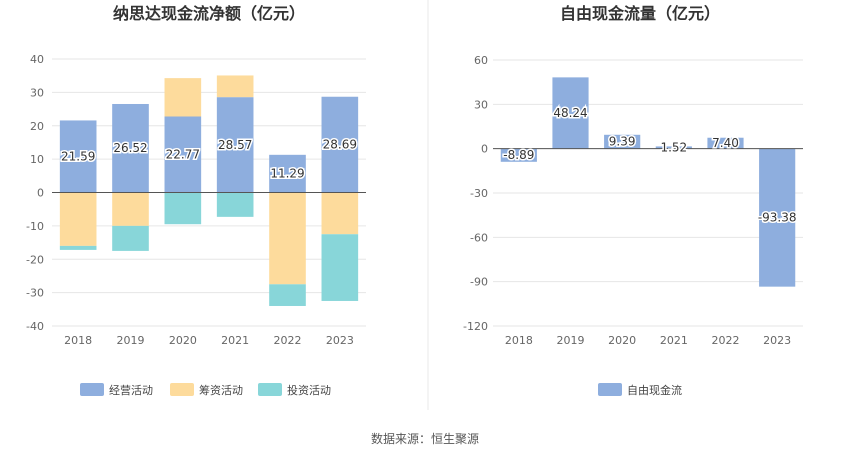 This screenshot has height=459, width=850. What do you see at coordinates (35, 326) in the screenshot?
I see `y-tick-label: -40` at bounding box center [35, 326].